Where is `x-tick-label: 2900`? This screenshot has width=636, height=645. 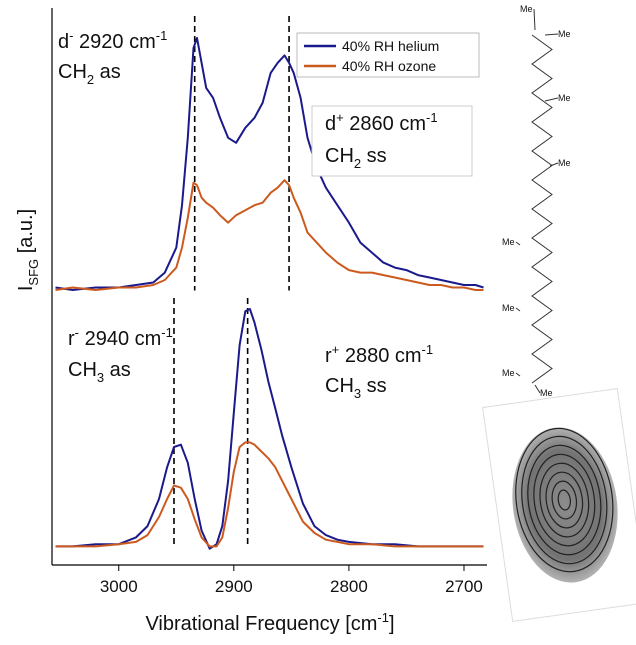 x-tick-label: 2900 is located at coordinates (234, 586).